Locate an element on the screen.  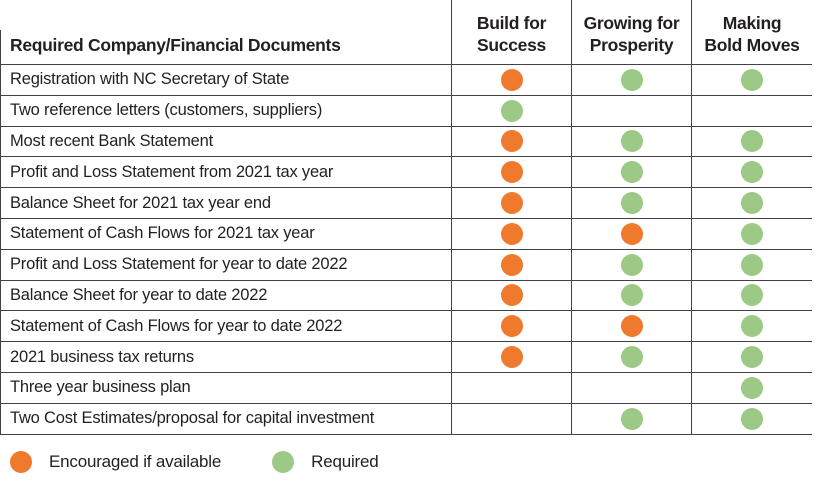
column-header-build-for-success: Build for Success is located at coordinates (511, 32).